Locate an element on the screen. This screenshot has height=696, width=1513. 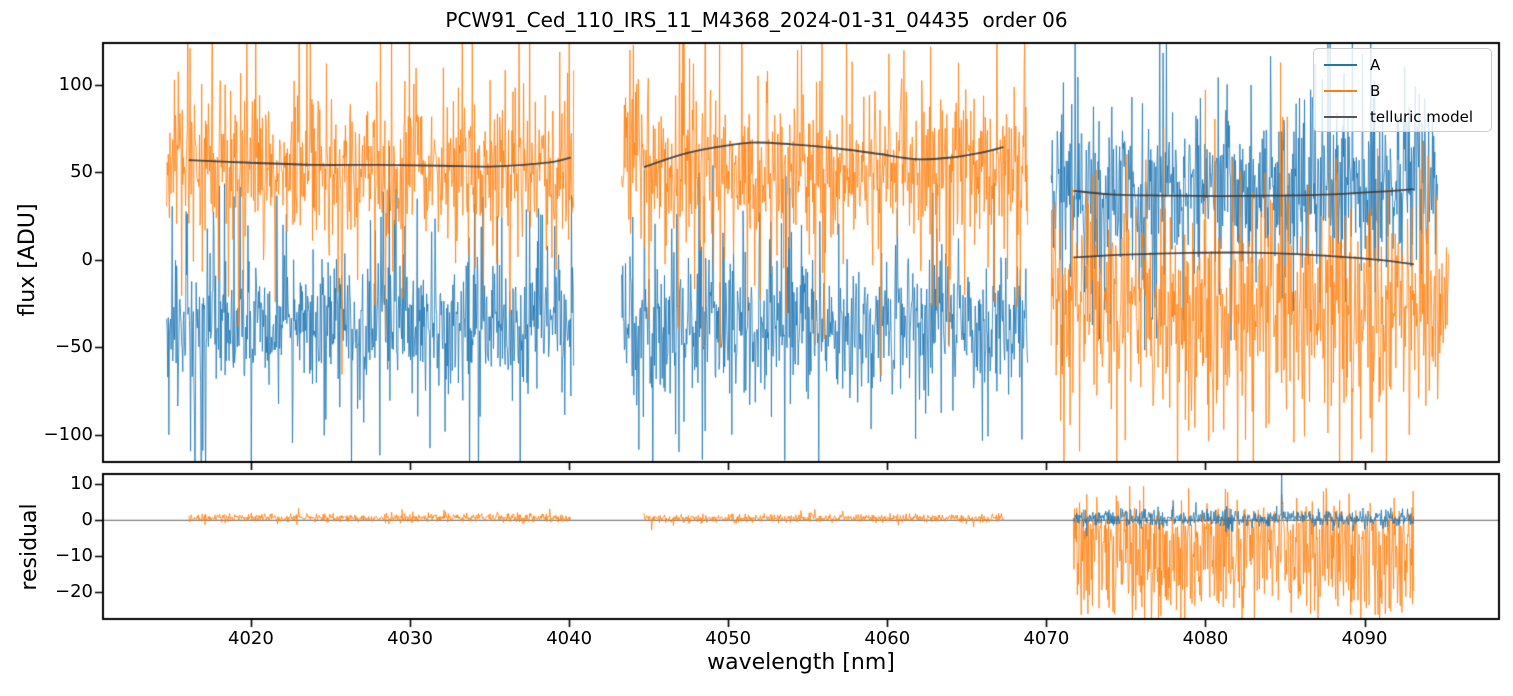
legend-label-telluric: telluric model is located at coordinates (1422, 116).